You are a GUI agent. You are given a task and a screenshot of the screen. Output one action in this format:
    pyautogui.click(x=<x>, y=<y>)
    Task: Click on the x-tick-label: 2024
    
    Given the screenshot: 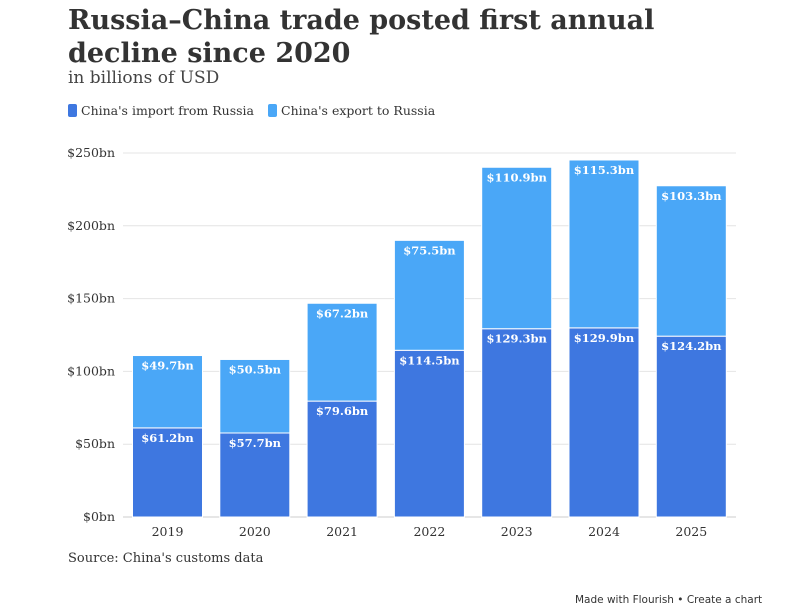 What is the action you would take?
    pyautogui.click(x=604, y=531)
    